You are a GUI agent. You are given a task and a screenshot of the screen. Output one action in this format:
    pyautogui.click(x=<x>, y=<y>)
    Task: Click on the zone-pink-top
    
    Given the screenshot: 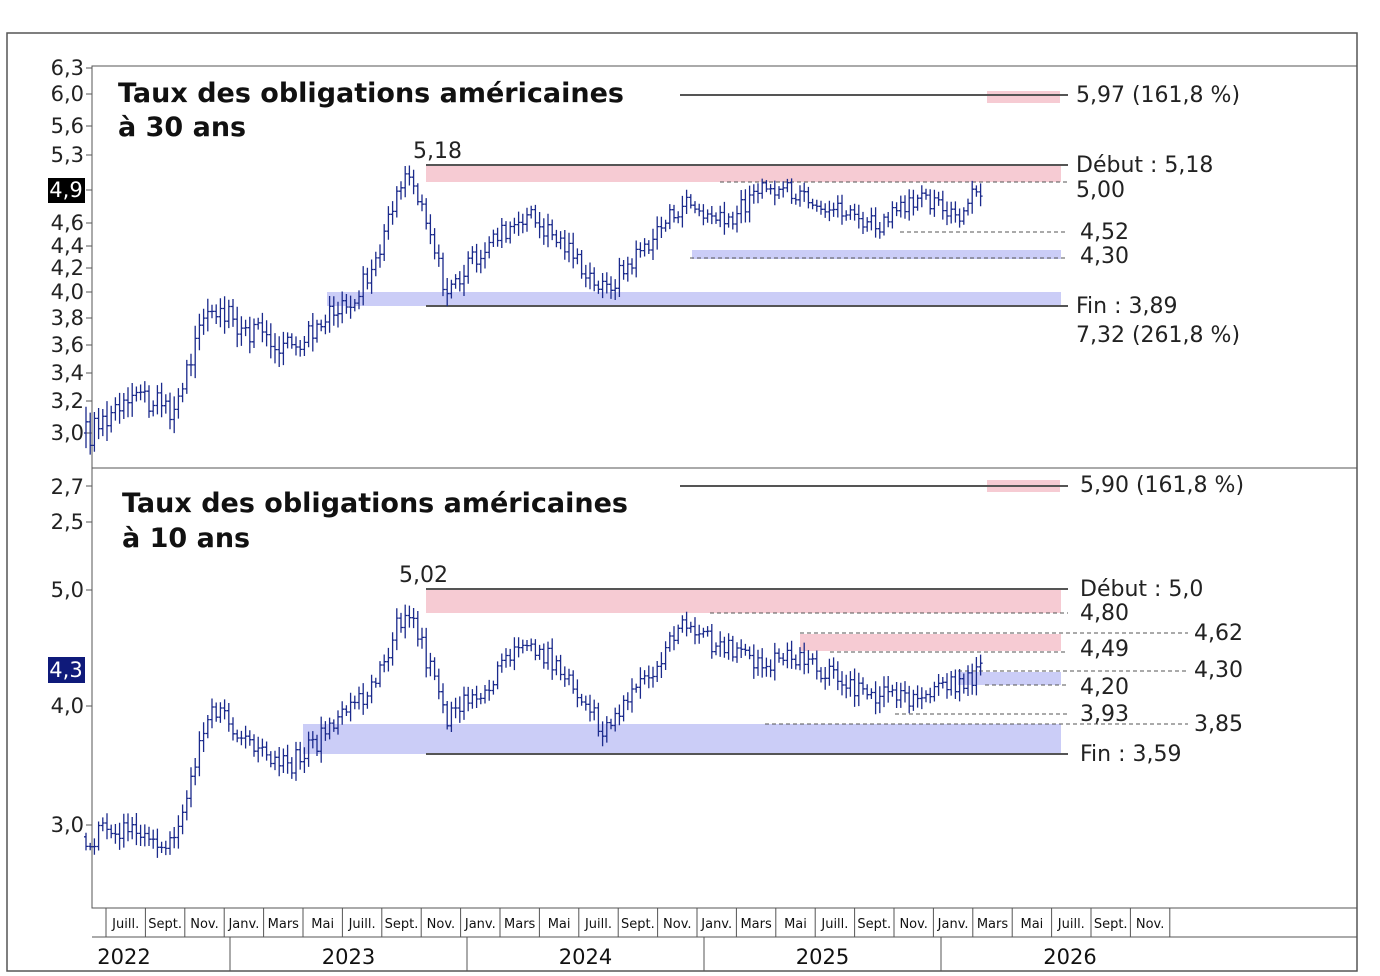 What is the action you would take?
    pyautogui.click(x=743, y=174)
    